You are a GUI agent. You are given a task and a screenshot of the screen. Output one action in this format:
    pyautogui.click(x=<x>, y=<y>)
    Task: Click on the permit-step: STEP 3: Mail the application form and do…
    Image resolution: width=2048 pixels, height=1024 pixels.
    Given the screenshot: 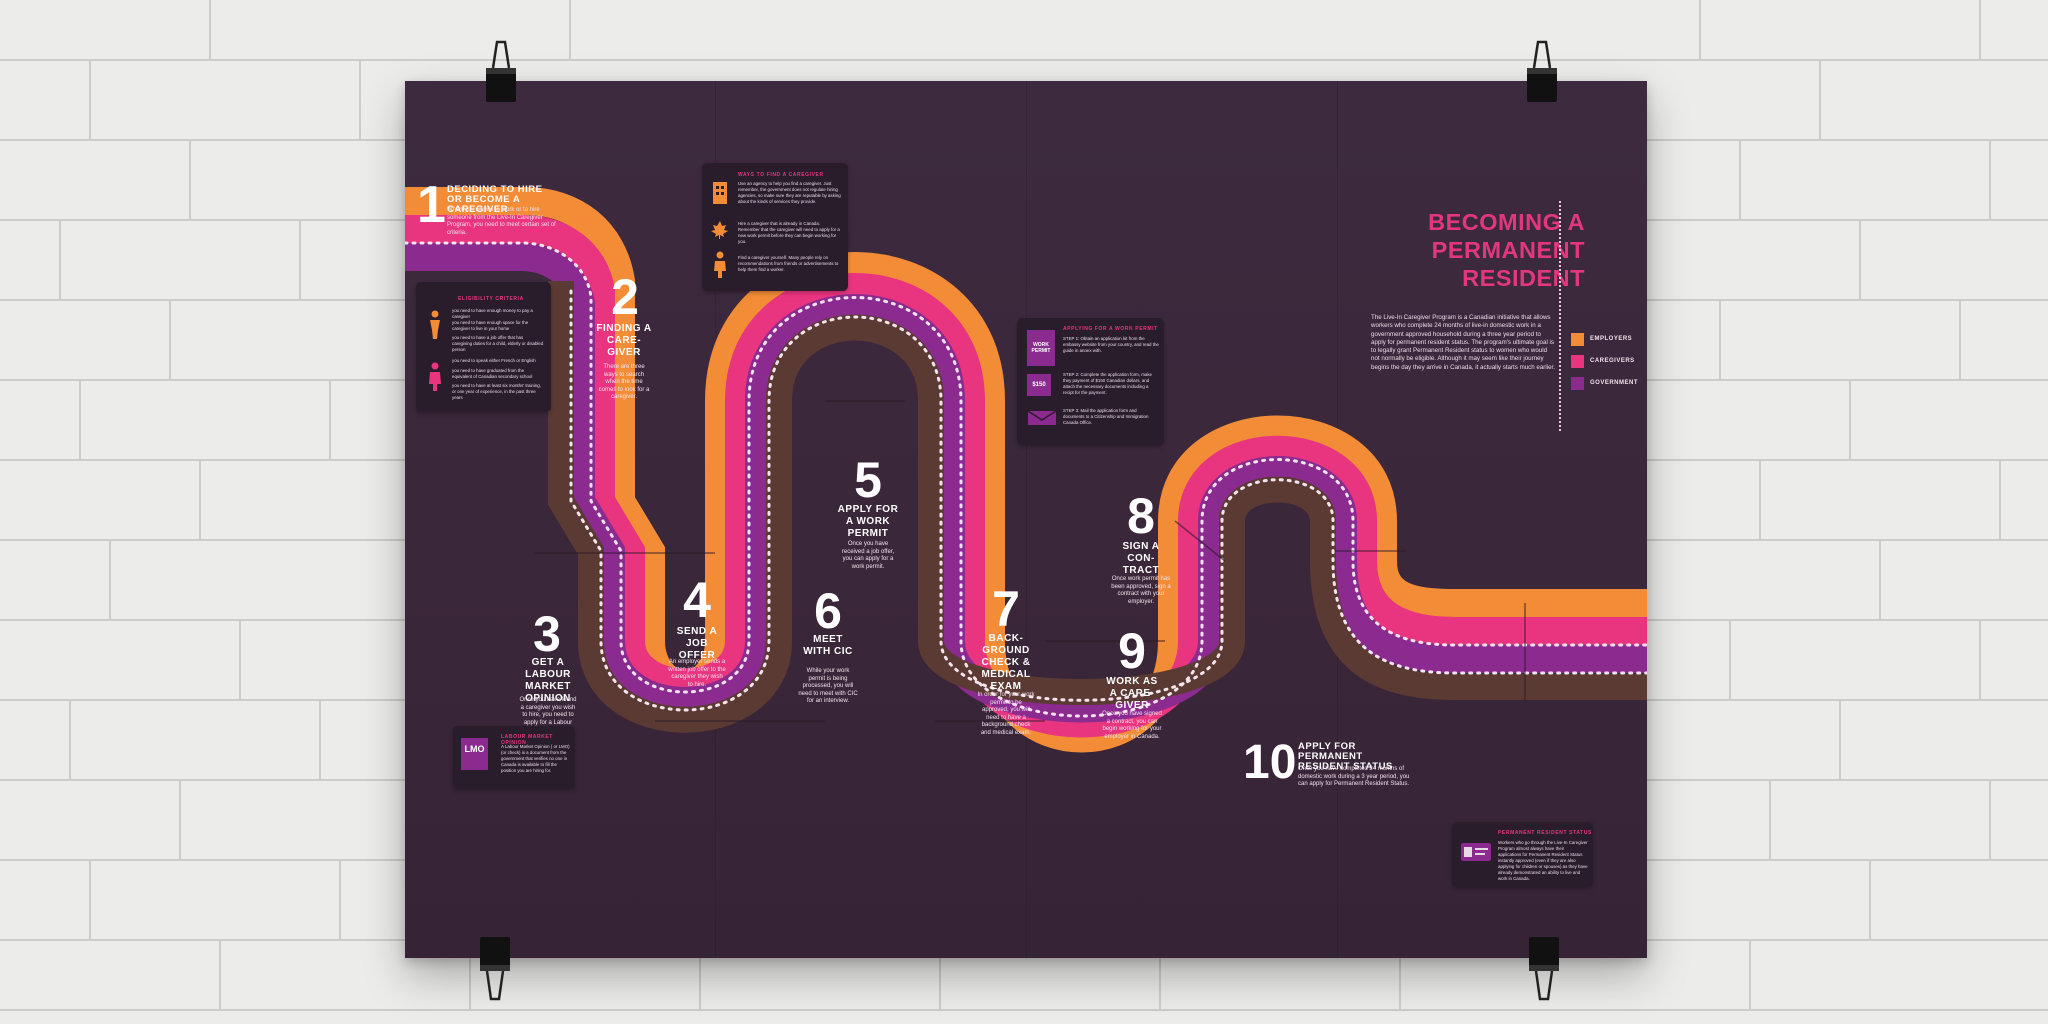 What is the action you would take?
    pyautogui.click(x=1106, y=416)
    